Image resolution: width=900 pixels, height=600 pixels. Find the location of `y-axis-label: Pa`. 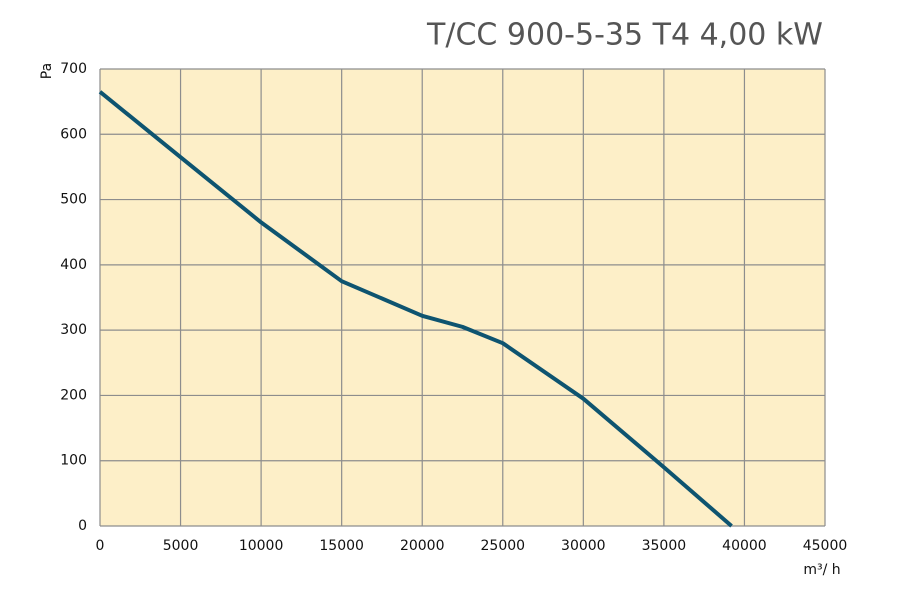

y-axis-label: Pa is located at coordinates (47, 71).